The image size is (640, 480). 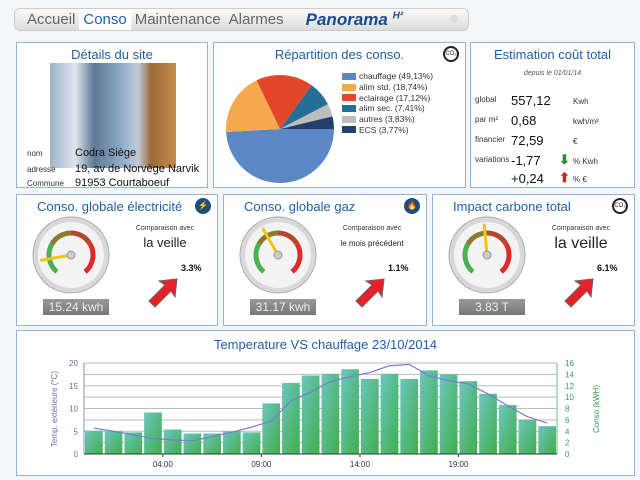 What do you see at coordinates (490, 139) in the screenshot?
I see `cout-label: financier` at bounding box center [490, 139].